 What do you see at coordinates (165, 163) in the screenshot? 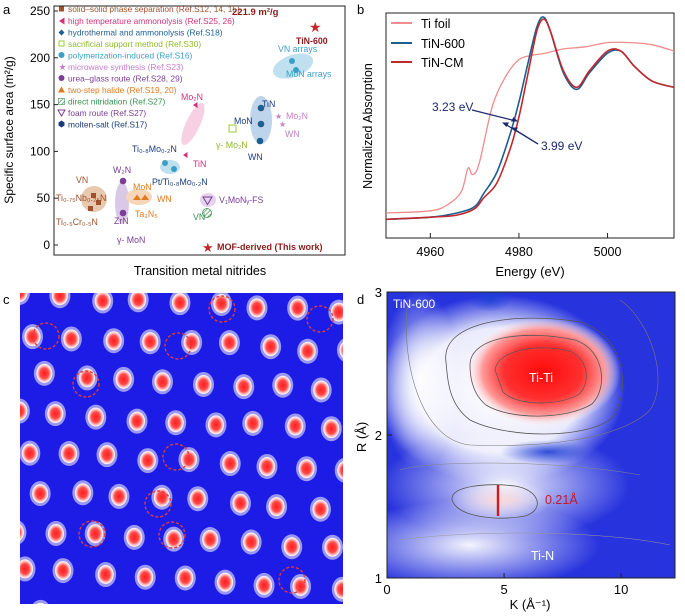
I see `point-timon` at bounding box center [165, 163].